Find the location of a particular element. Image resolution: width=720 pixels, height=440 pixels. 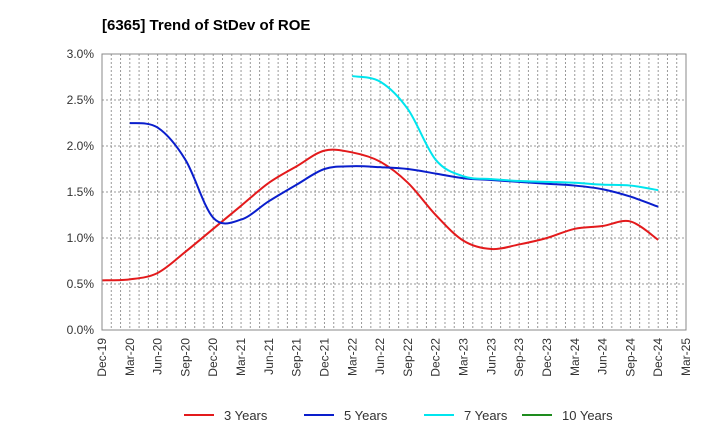

x-tick-label: Mar-23 is located at coordinates (464, 357).